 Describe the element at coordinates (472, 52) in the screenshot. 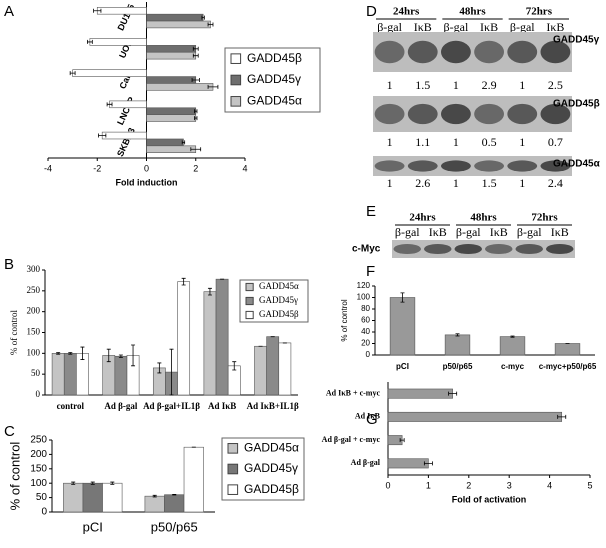

I see `blot` at that location.